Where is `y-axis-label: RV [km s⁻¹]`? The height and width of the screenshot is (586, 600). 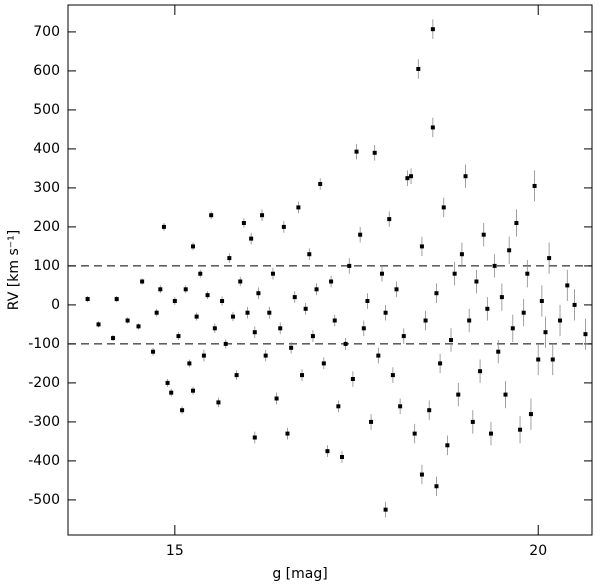 y-axis-label: RV [km s⁻¹] is located at coordinates (14, 270).